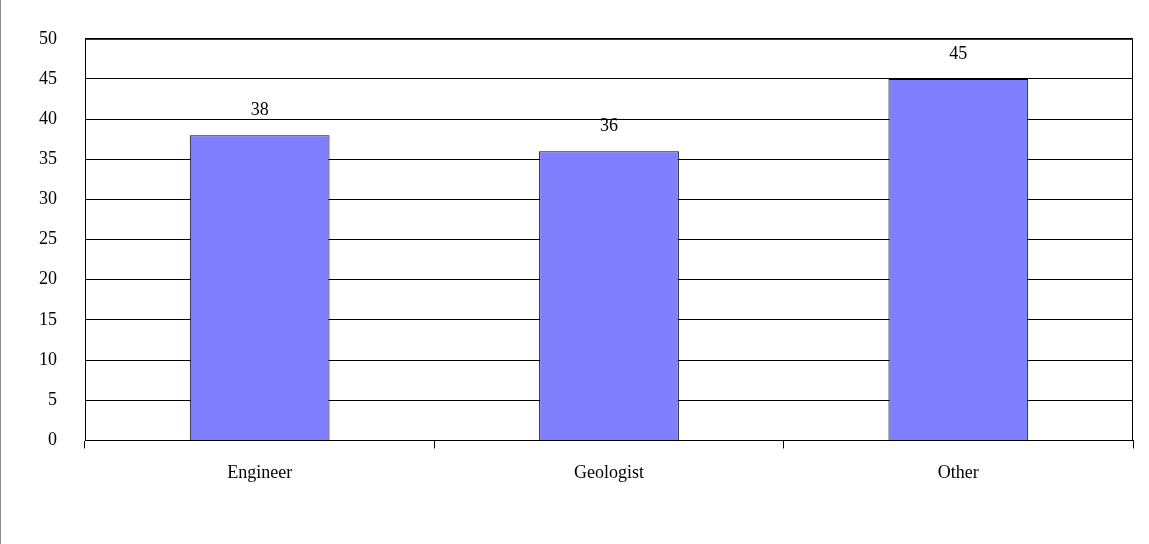 Image resolution: width=1149 pixels, height=544 pixels. I want to click on y-tick-label: 10, so click(48, 358).